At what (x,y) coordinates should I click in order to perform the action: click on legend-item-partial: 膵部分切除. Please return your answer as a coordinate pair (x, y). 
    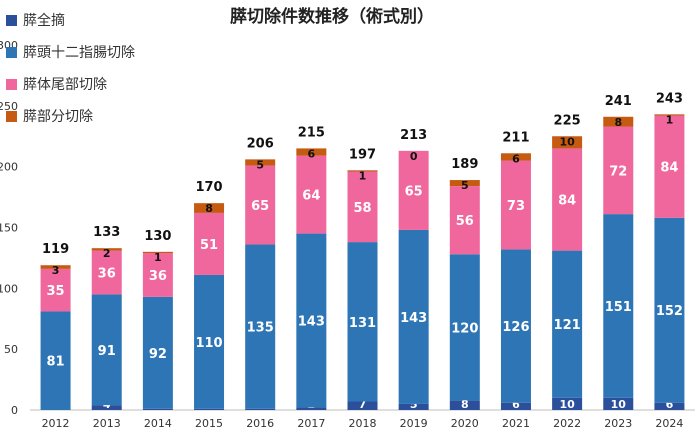
    Looking at the image, I should click on (70, 116).